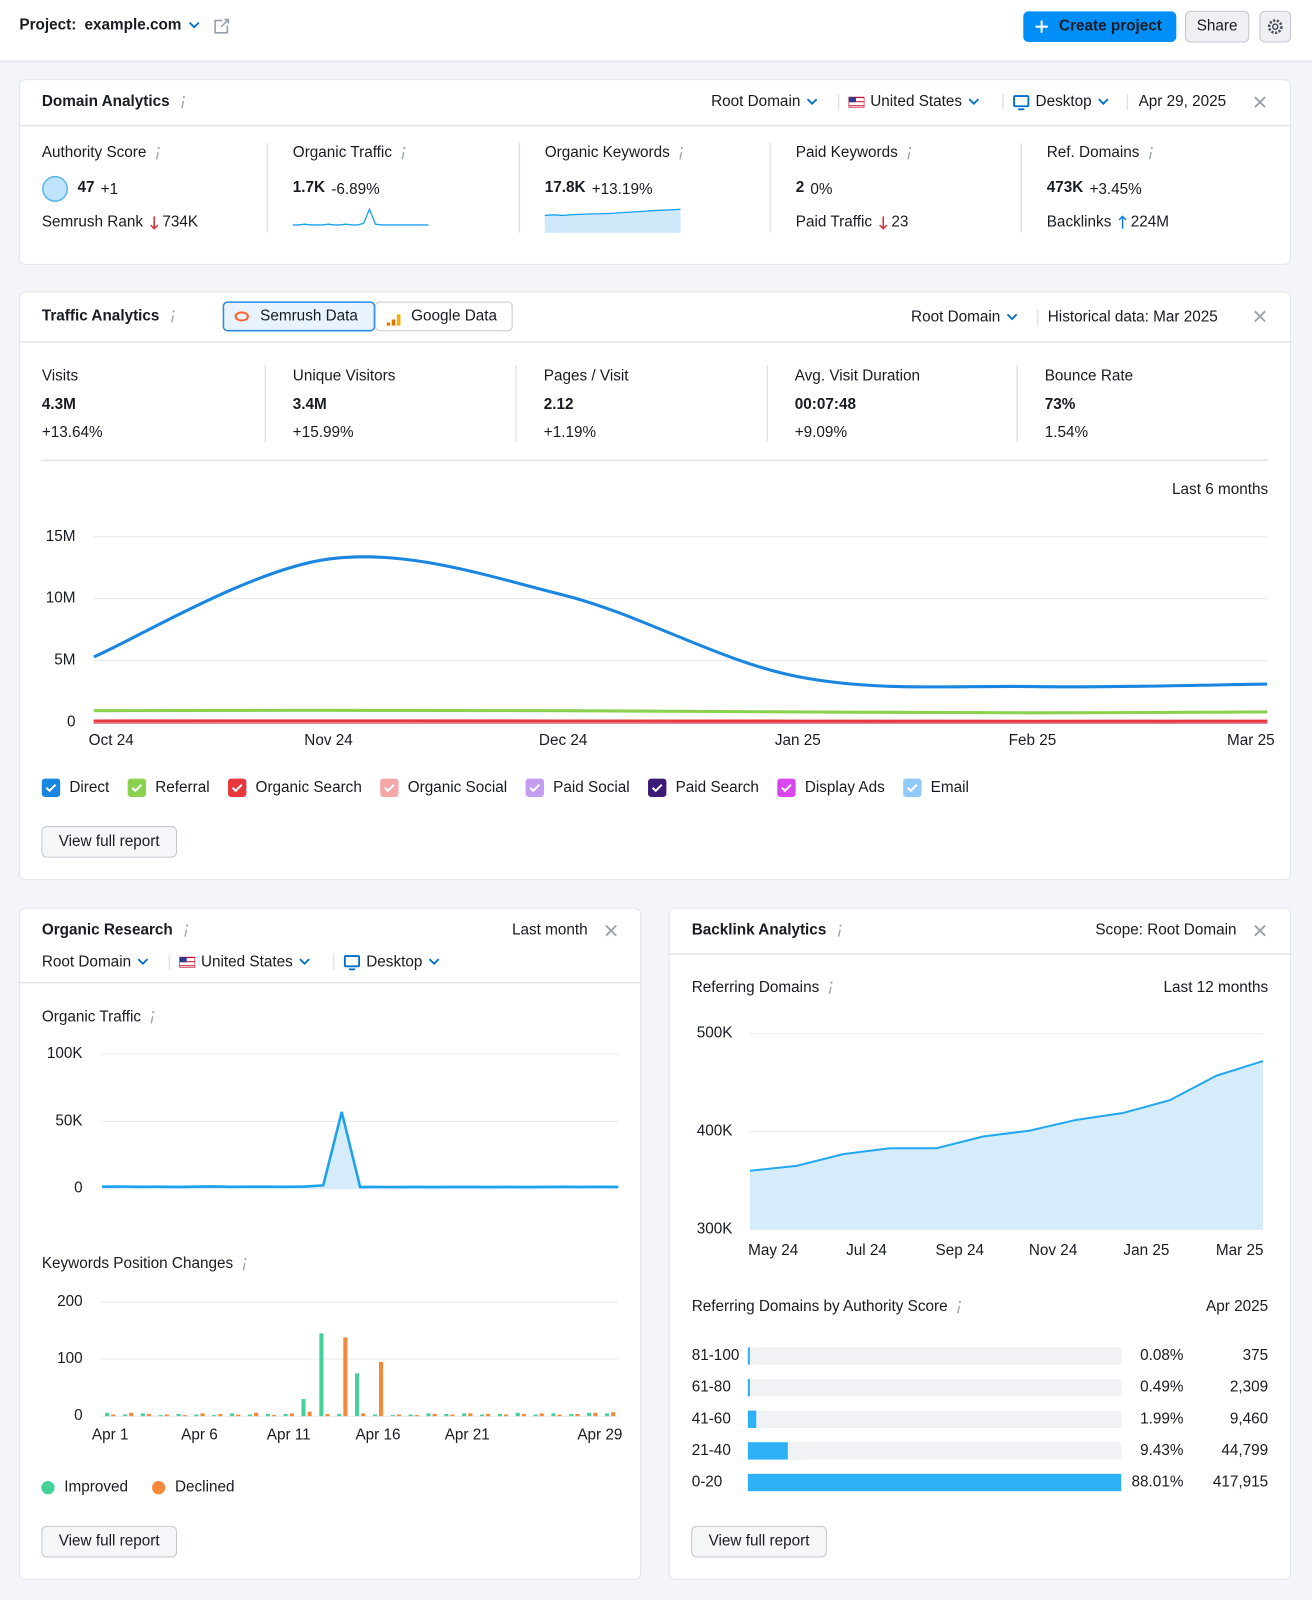 This screenshot has height=1600, width=1312. I want to click on share-button, so click(1217, 26).